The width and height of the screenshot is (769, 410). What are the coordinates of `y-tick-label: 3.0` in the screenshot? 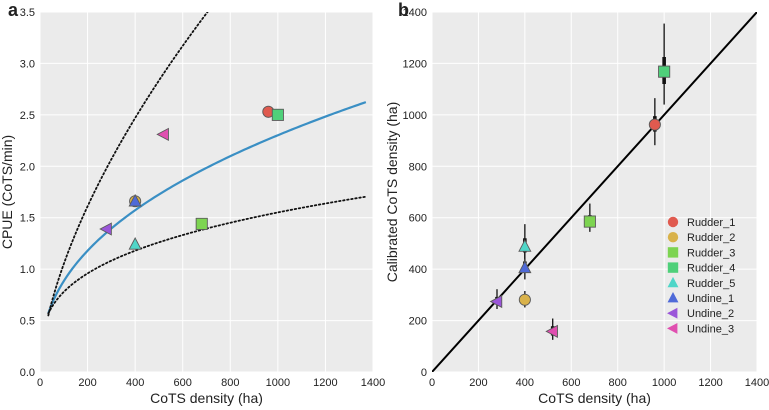 It's located at (27, 64).